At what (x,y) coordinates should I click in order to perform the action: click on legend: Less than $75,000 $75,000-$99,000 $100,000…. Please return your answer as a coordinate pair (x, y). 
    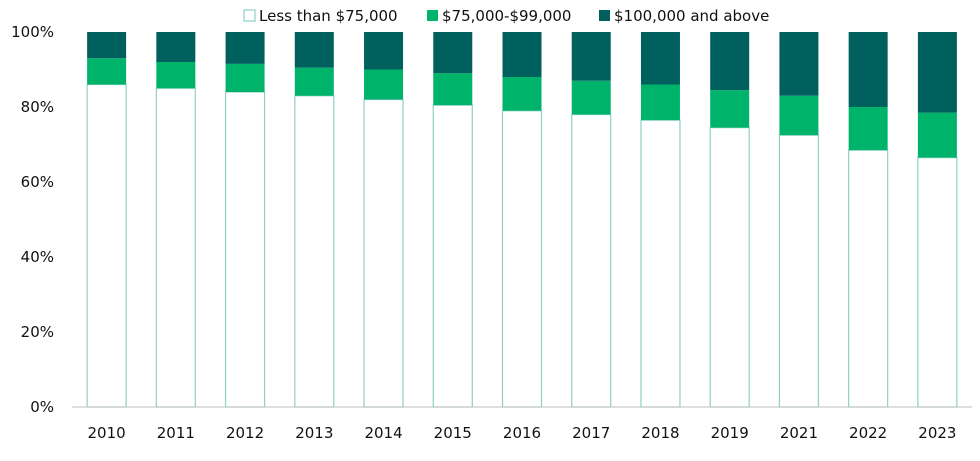
    Looking at the image, I should click on (506, 16).